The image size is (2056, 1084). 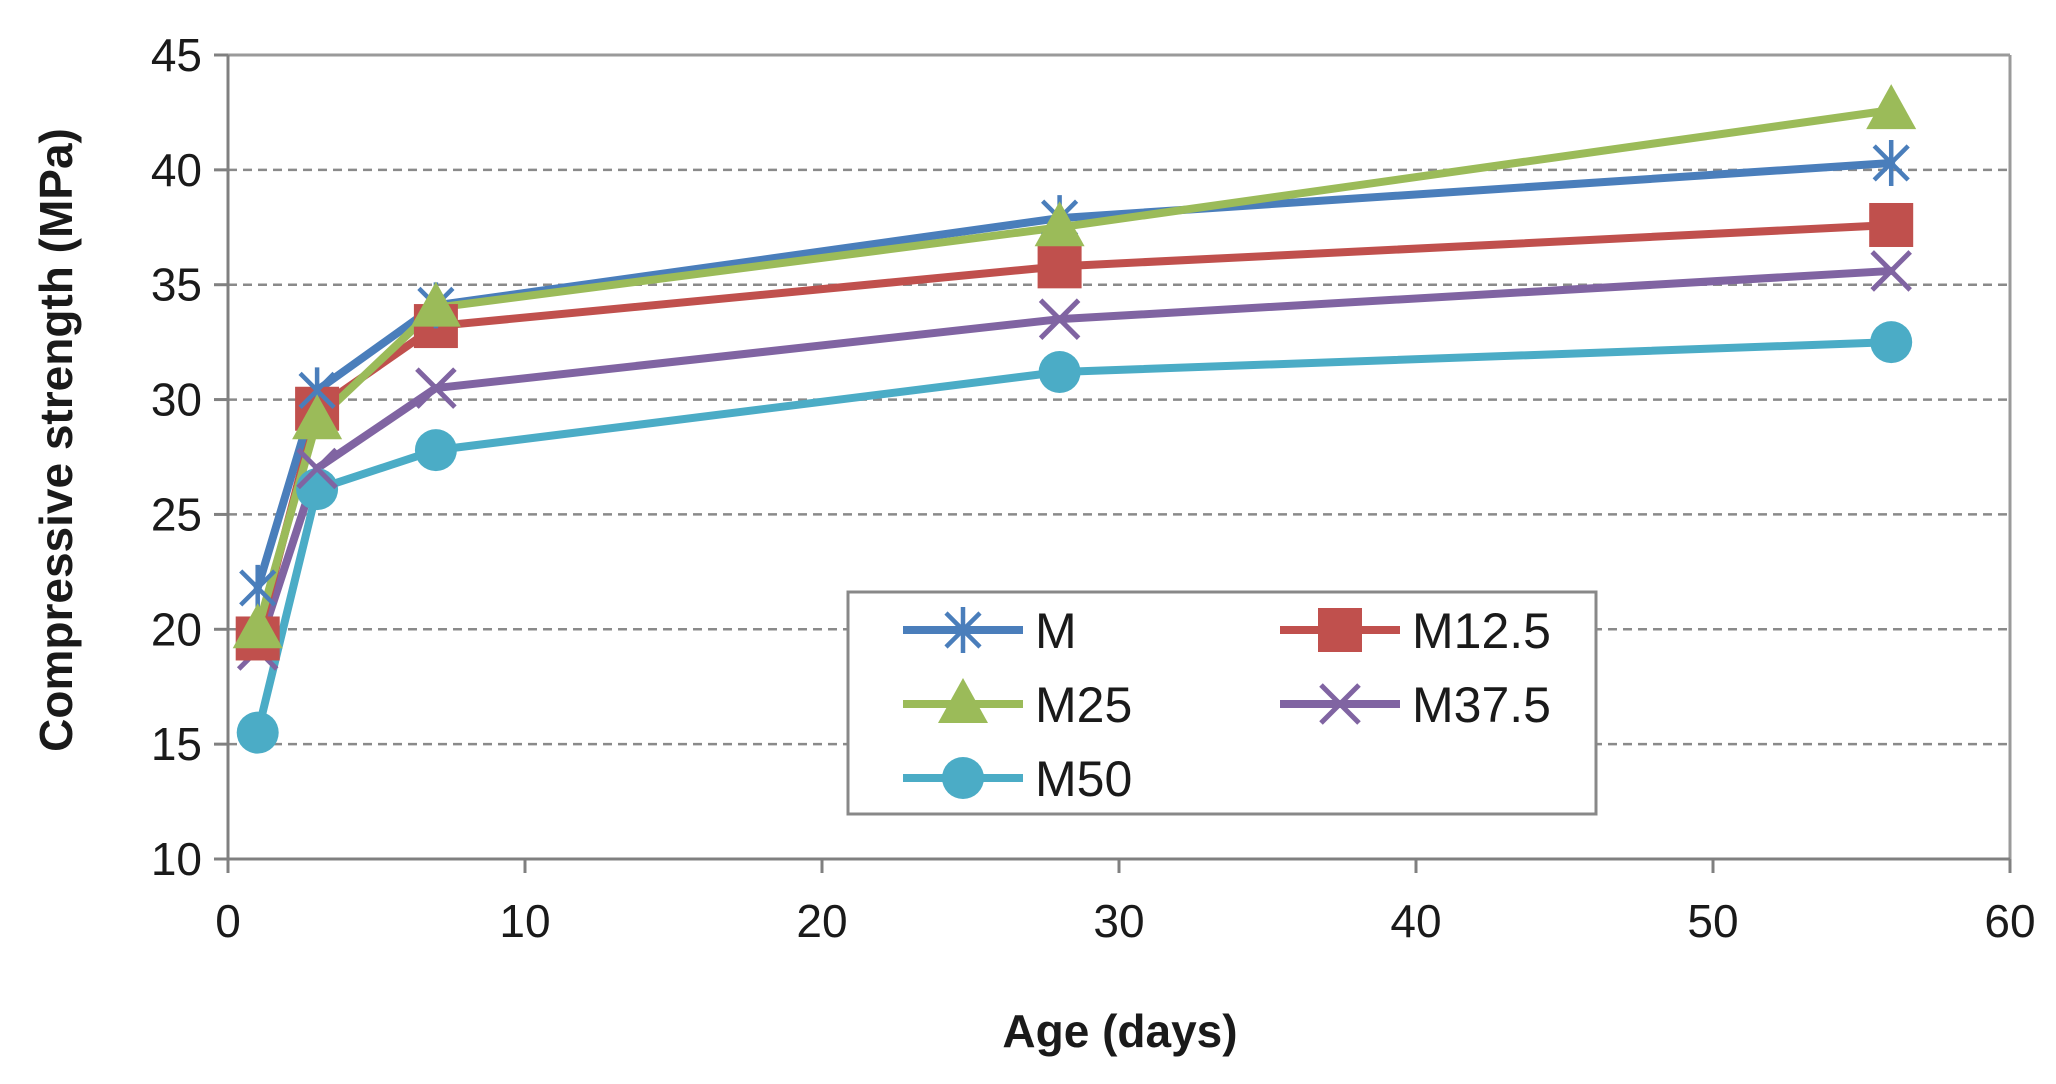 I want to click on x-tick-label: 60, so click(x=2009, y=921).